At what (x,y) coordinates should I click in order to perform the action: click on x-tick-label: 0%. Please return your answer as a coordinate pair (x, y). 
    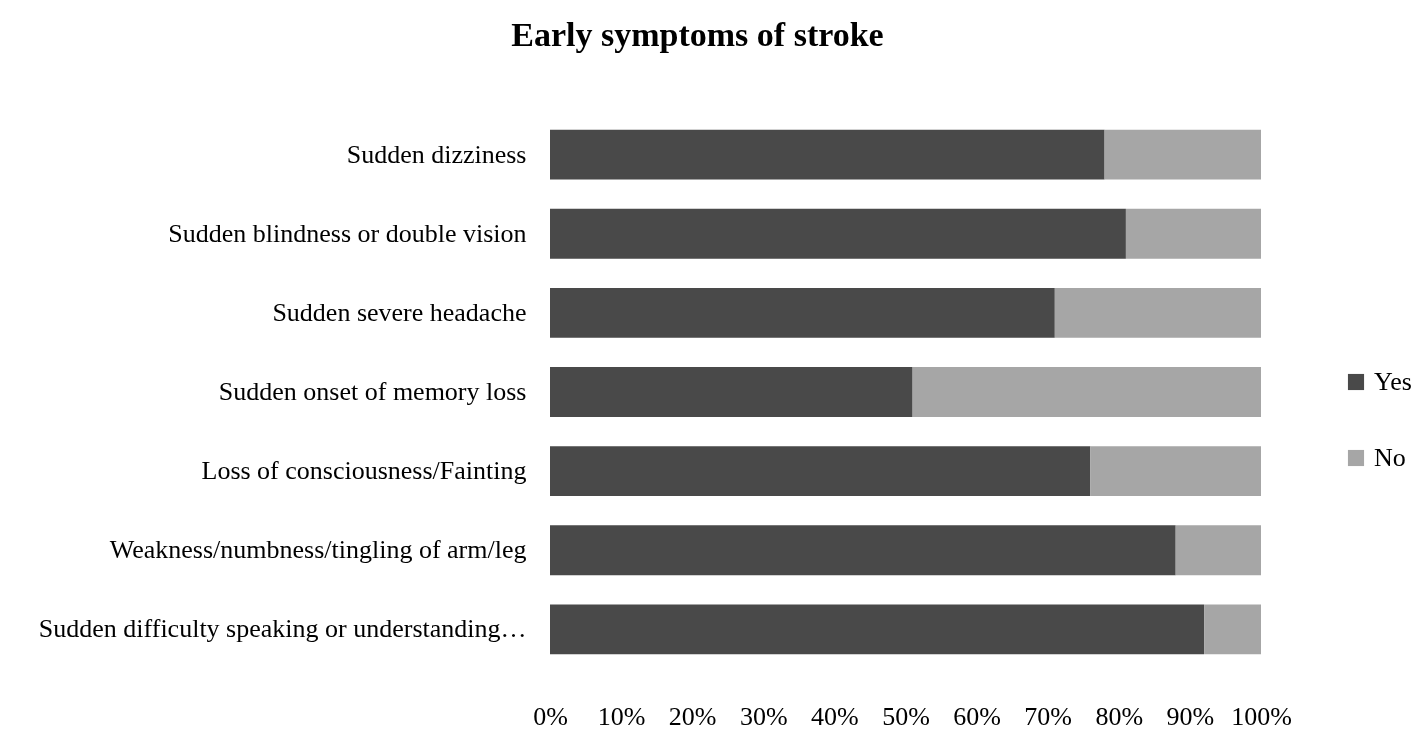
    Looking at the image, I should click on (550, 716).